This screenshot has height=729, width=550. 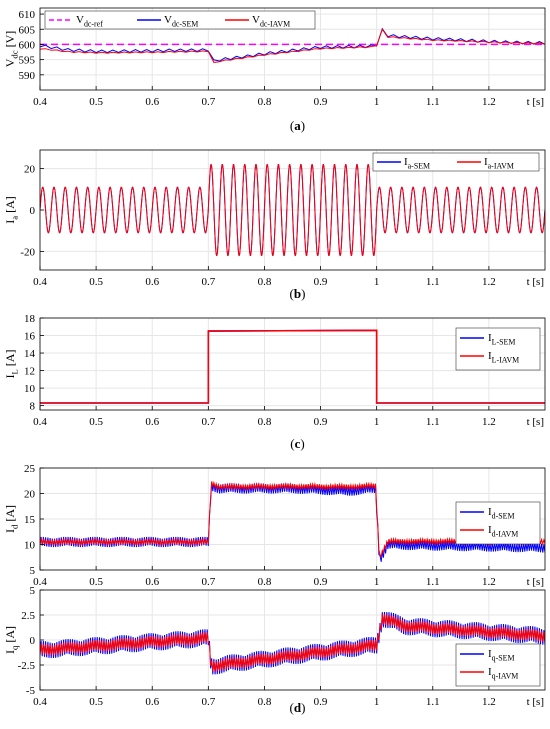 I want to click on y-axis-label: Vdc [V], so click(x=11, y=49).